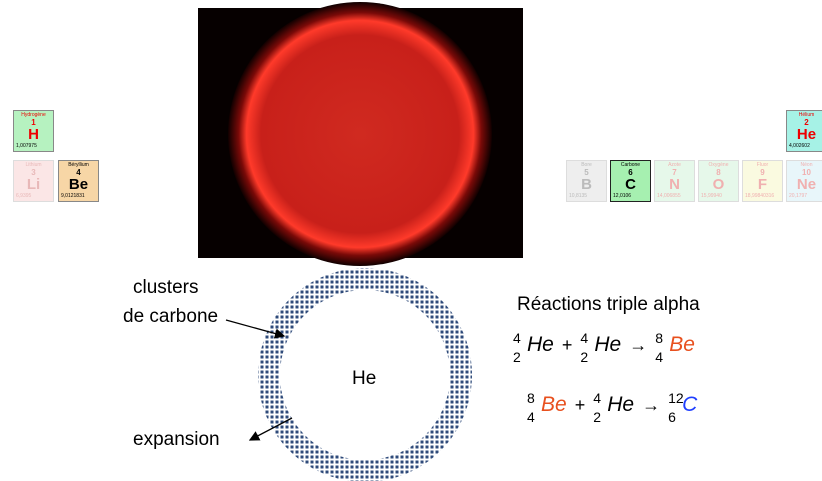  What do you see at coordinates (718, 172) in the screenshot?
I see `element-number: 8` at bounding box center [718, 172].